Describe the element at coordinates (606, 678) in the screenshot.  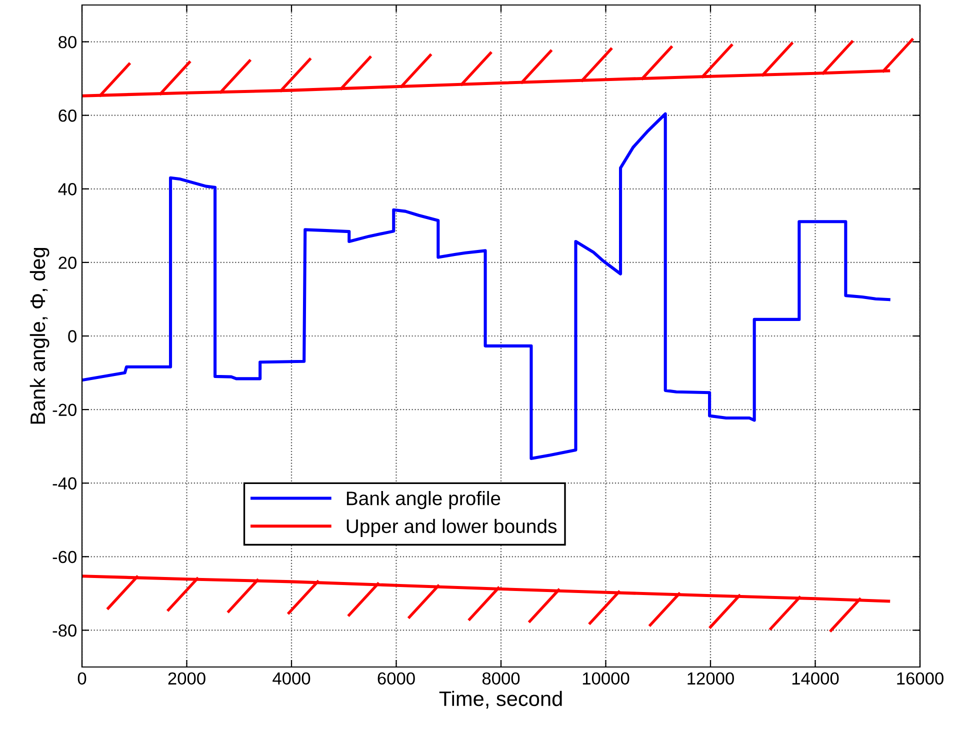
I see `x-tick-label: 10000` at that location.